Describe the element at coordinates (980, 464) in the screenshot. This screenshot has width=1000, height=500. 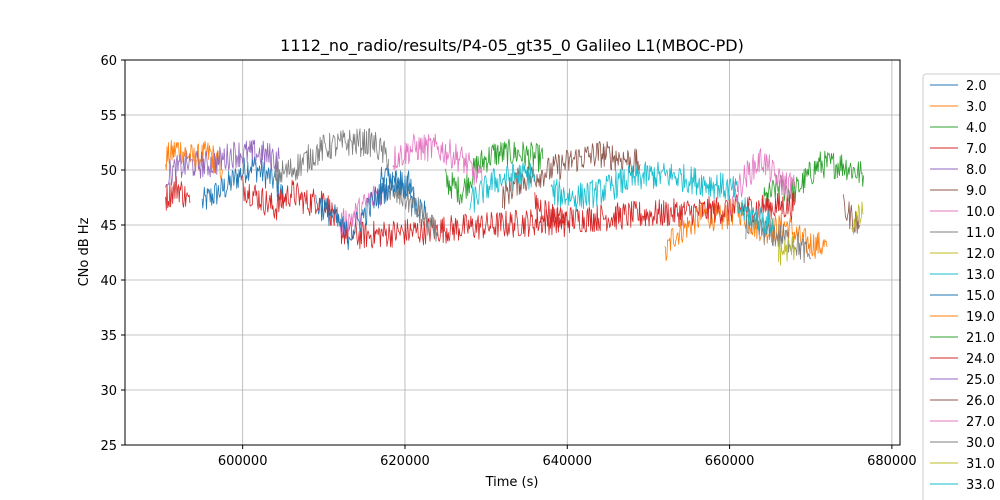
I see `legend-entry: 31.0` at that location.